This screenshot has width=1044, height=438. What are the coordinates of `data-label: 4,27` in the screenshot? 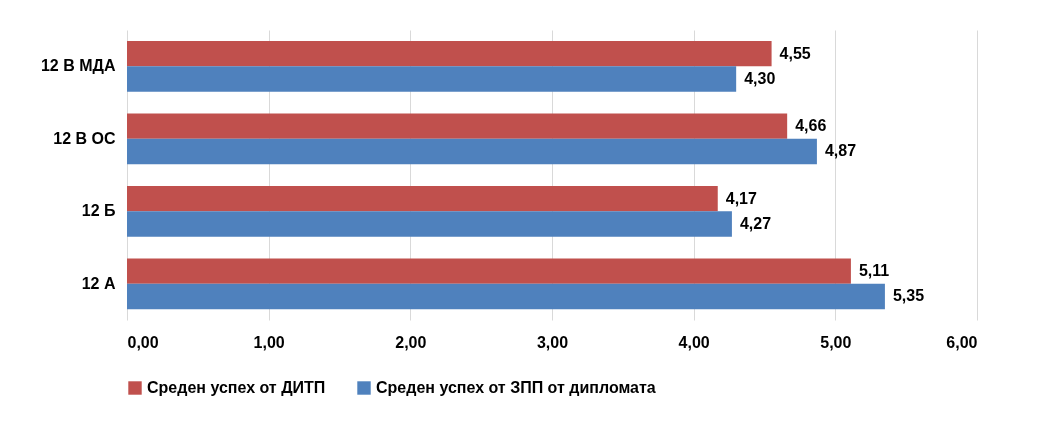 It's located at (755, 223).